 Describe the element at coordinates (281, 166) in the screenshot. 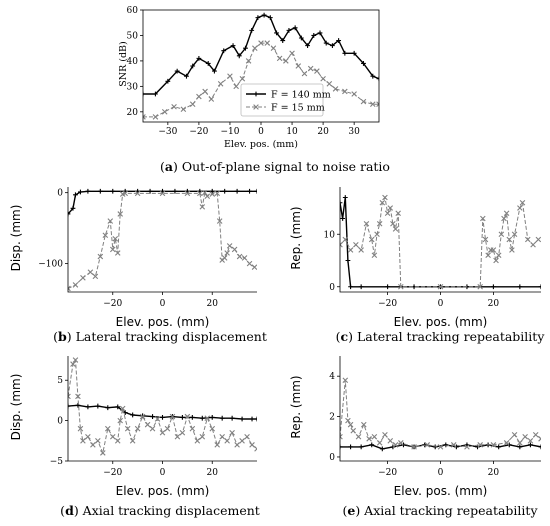

I see `caption-text: ) Out-of-plane signal to noise ratio` at that location.